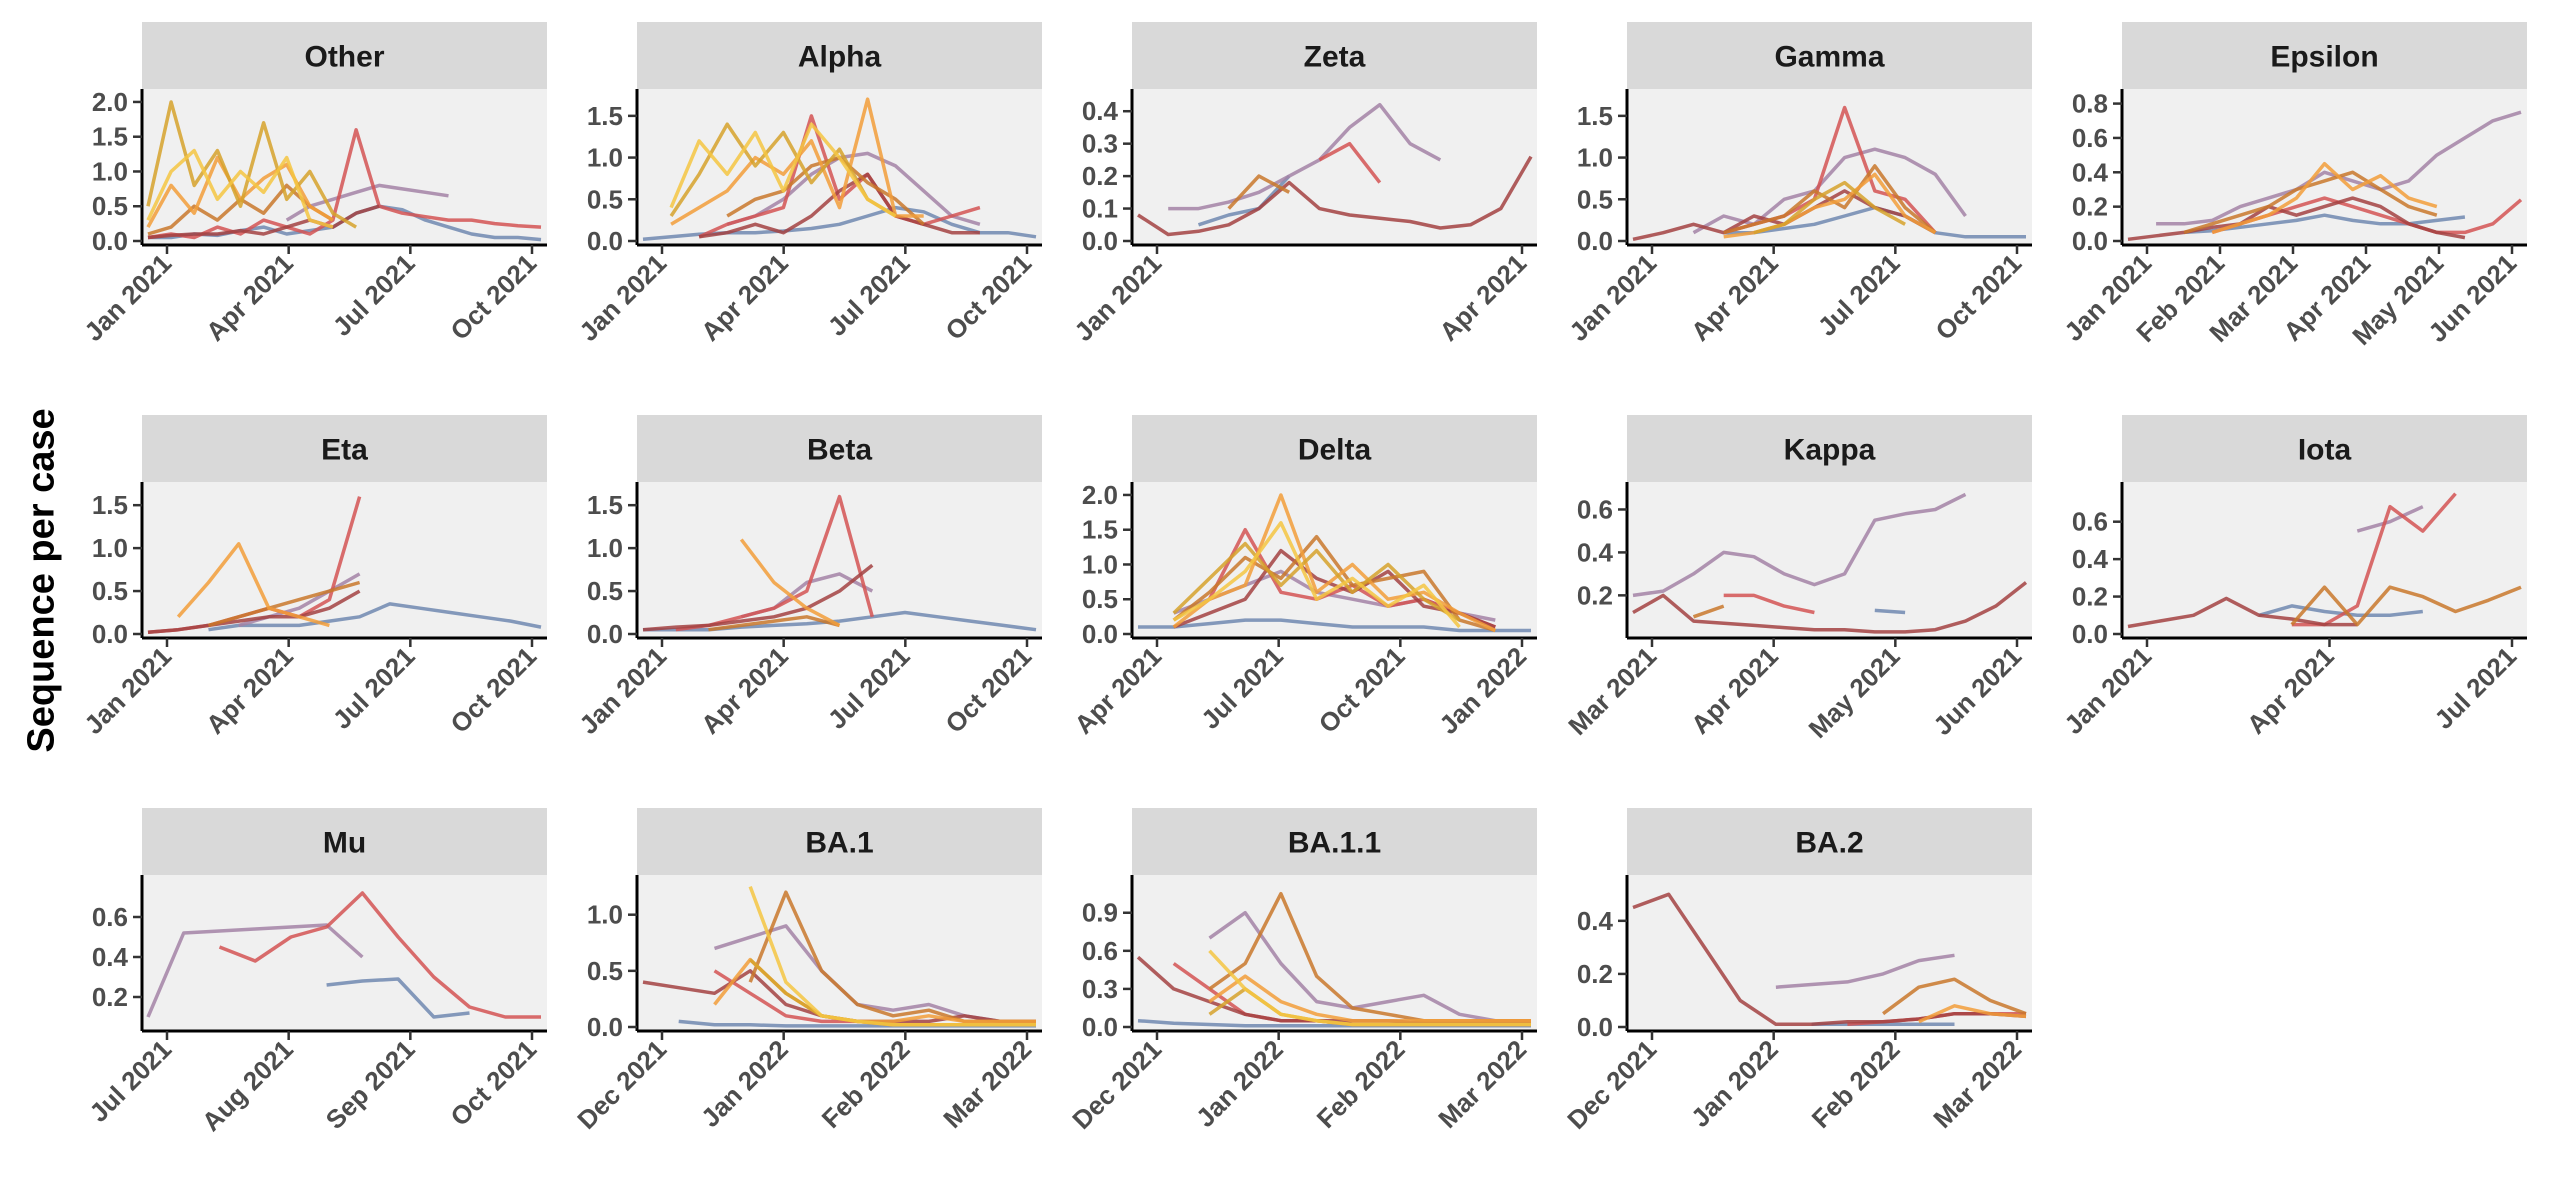 Image resolution: width=2550 pixels, height=1200 pixels. What do you see at coordinates (2324, 57) in the screenshot?
I see `facet-title: Epsilon` at bounding box center [2324, 57].